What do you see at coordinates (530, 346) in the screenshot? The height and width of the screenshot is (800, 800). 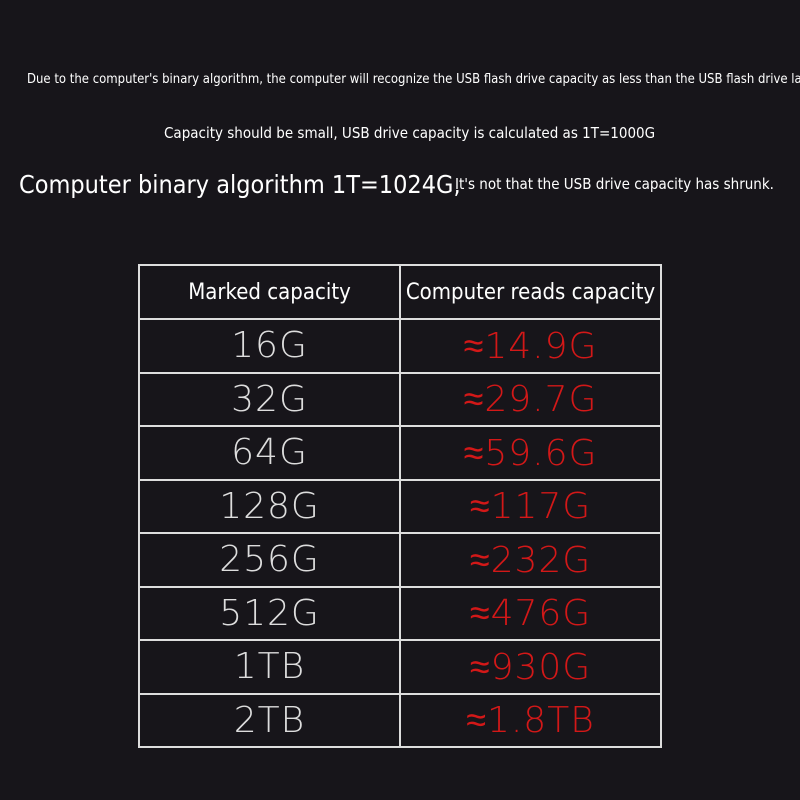 I see `cell: ≈14.9G` at bounding box center [530, 346].